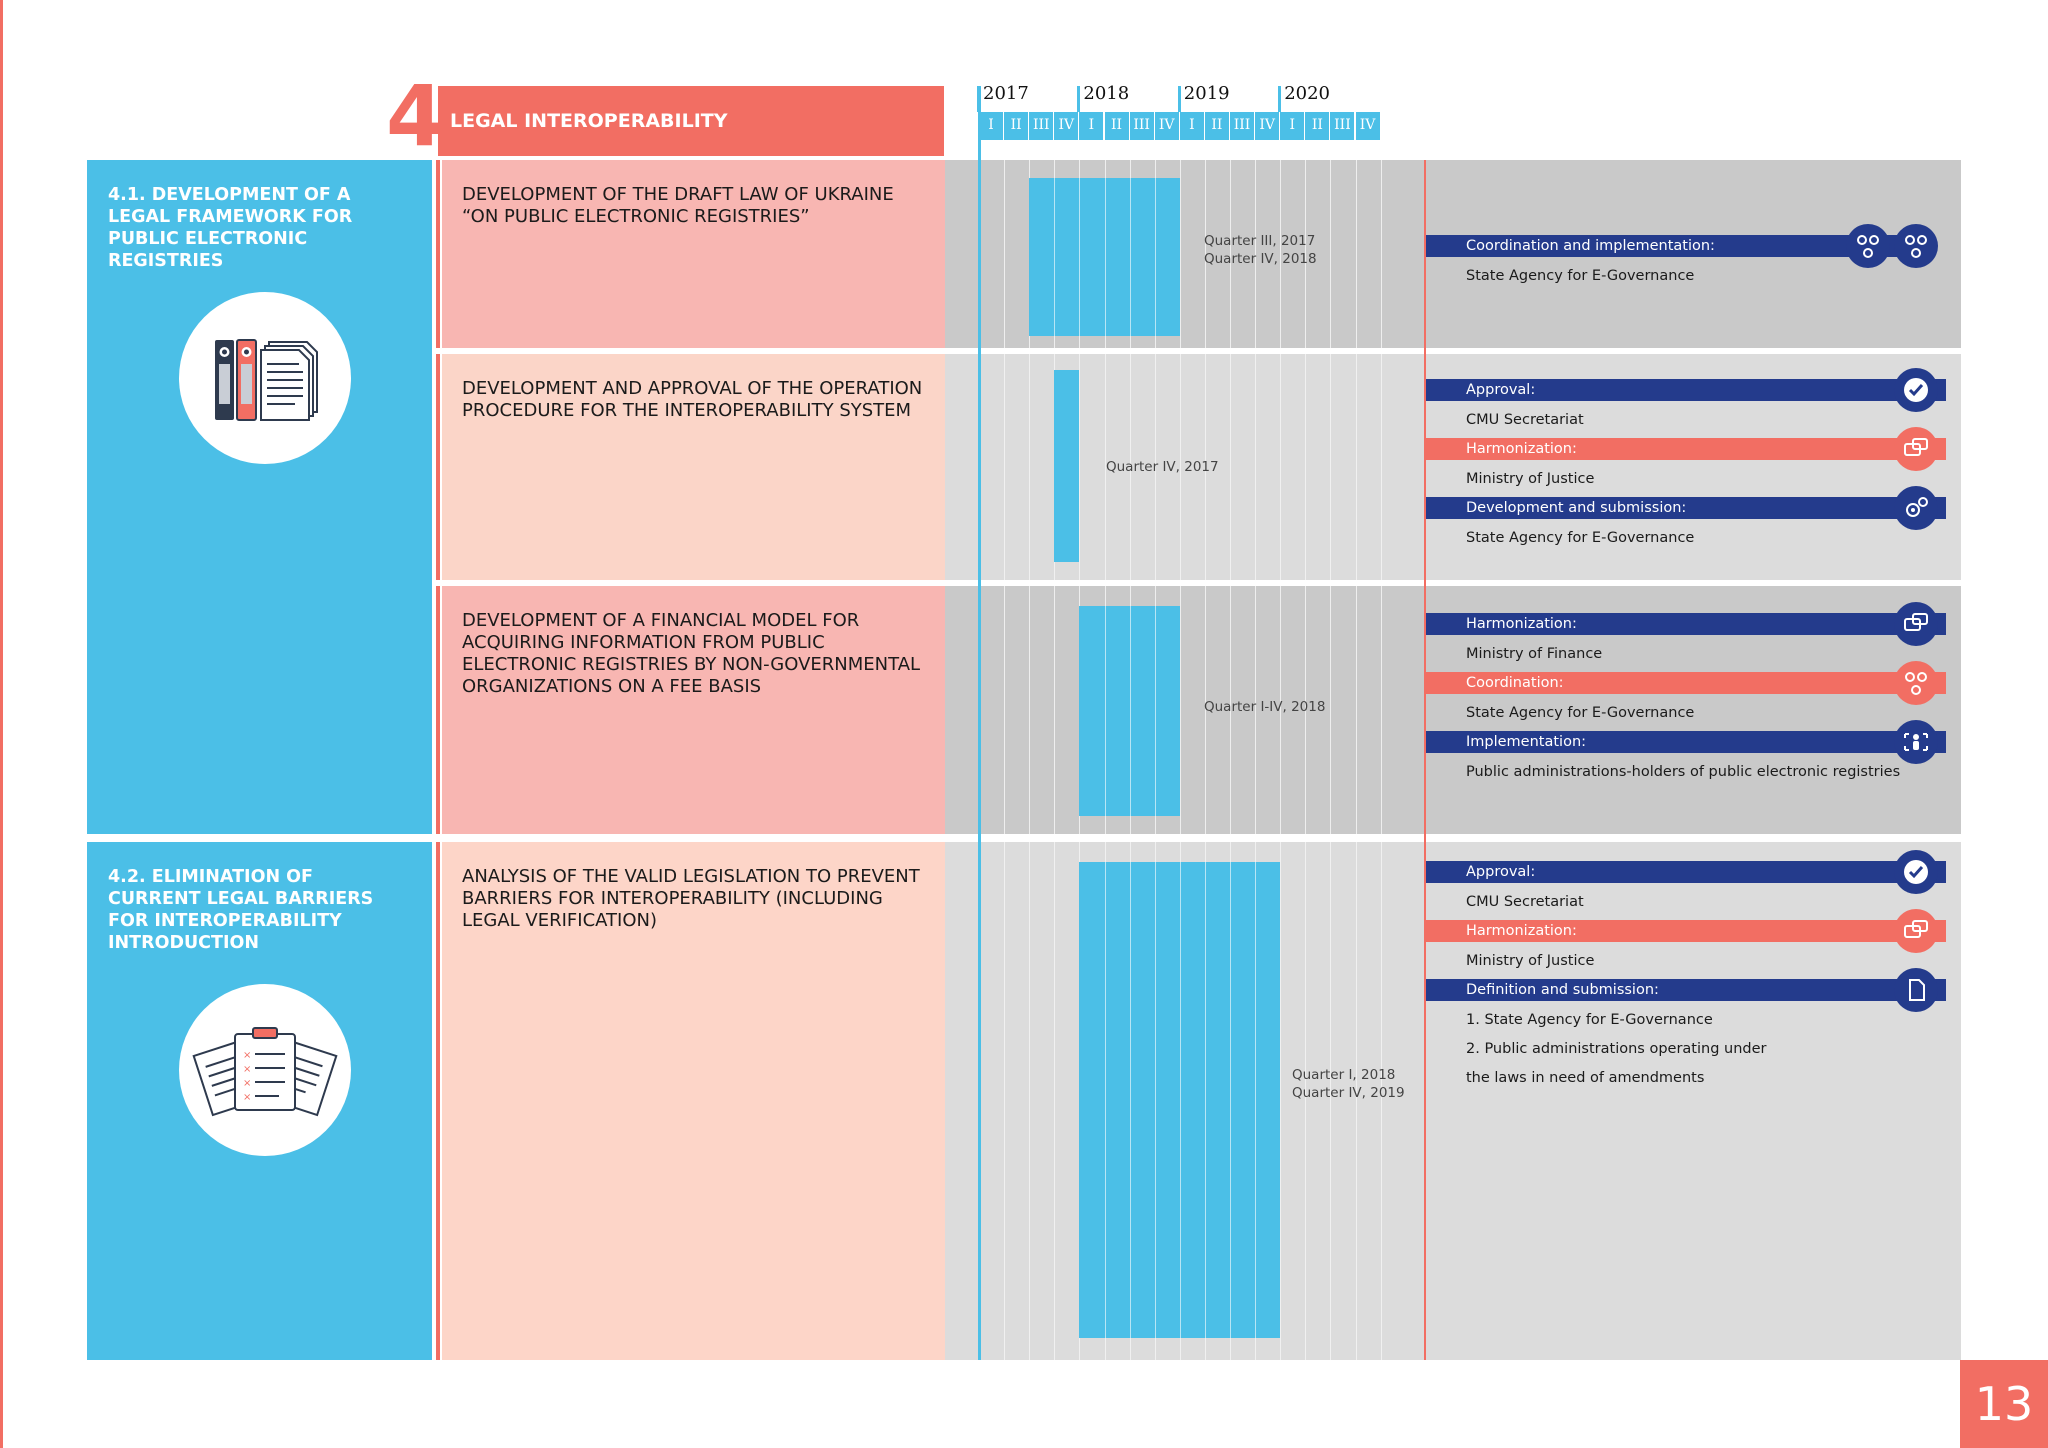 The image size is (2048, 1448). Describe the element at coordinates (1104, 257) in the screenshot. I see `gantt-bar` at that location.